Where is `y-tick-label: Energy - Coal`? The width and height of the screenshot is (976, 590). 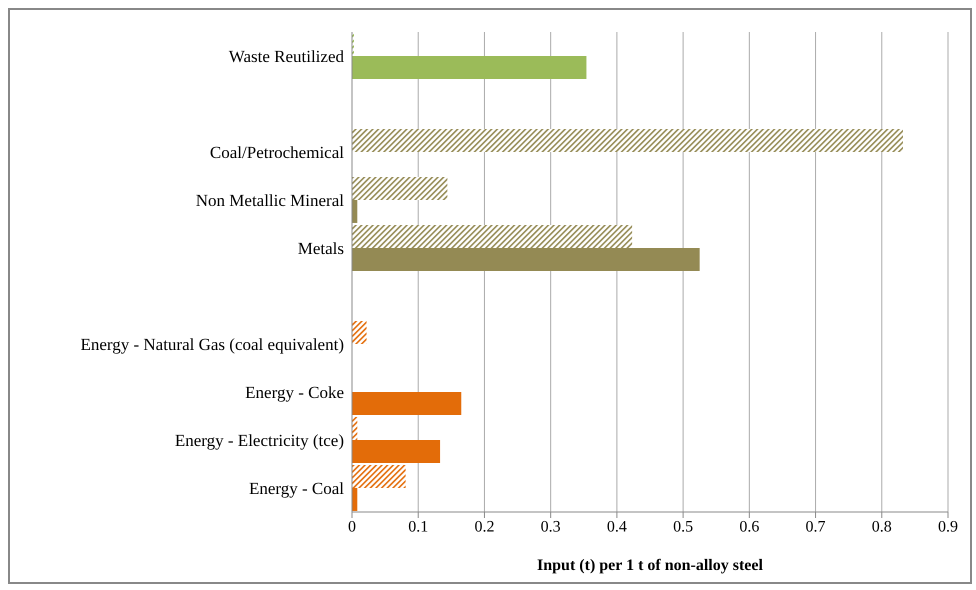
y-tick-label: Energy - Coal is located at coordinates (296, 488).